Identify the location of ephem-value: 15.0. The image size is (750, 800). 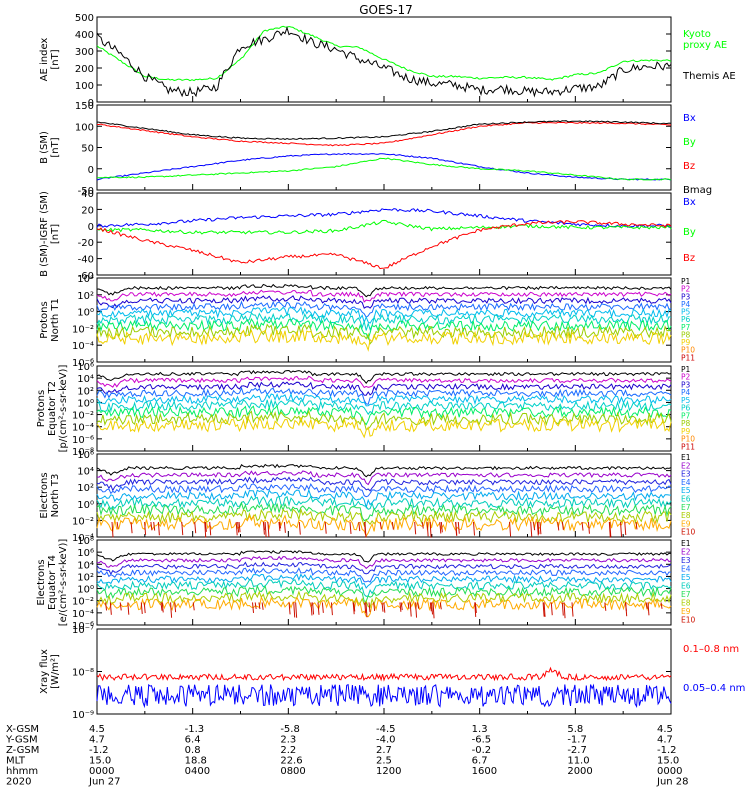
(100, 761).